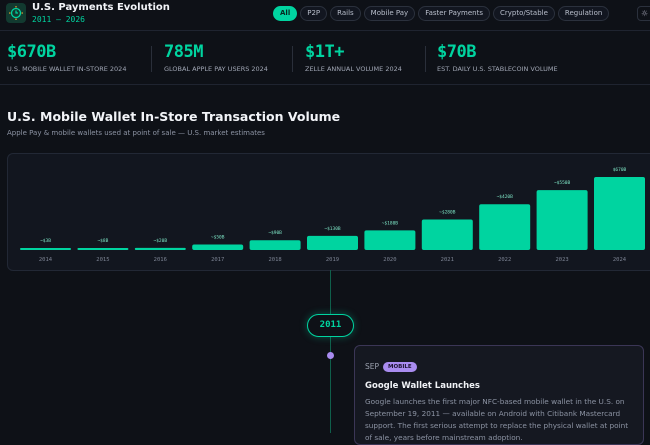  What do you see at coordinates (619, 213) in the screenshot?
I see `bar-2024` at bounding box center [619, 213].